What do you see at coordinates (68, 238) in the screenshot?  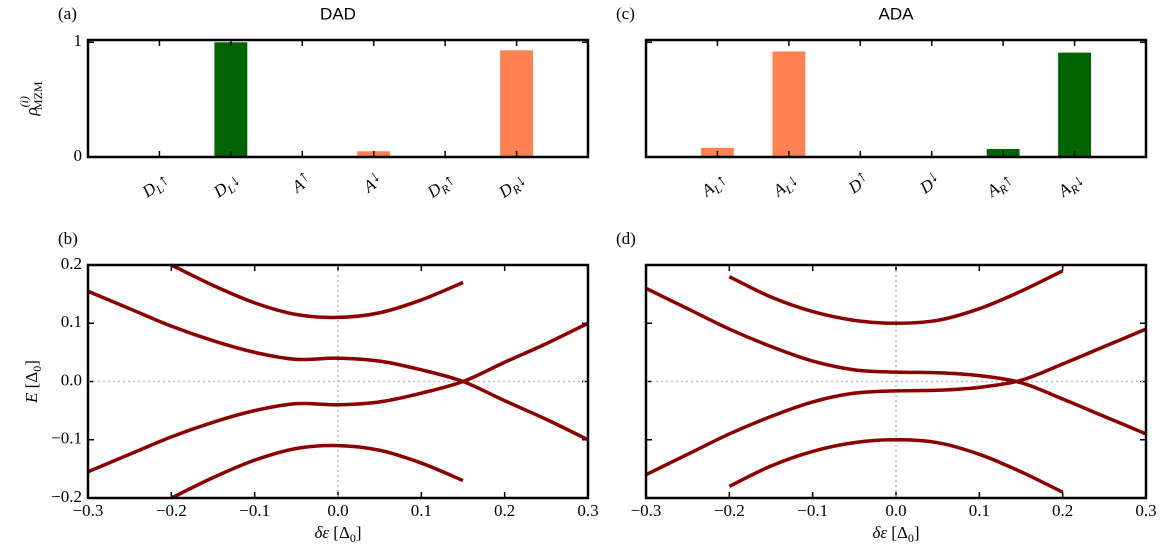 I see `panel-label: (b)` at bounding box center [68, 238].